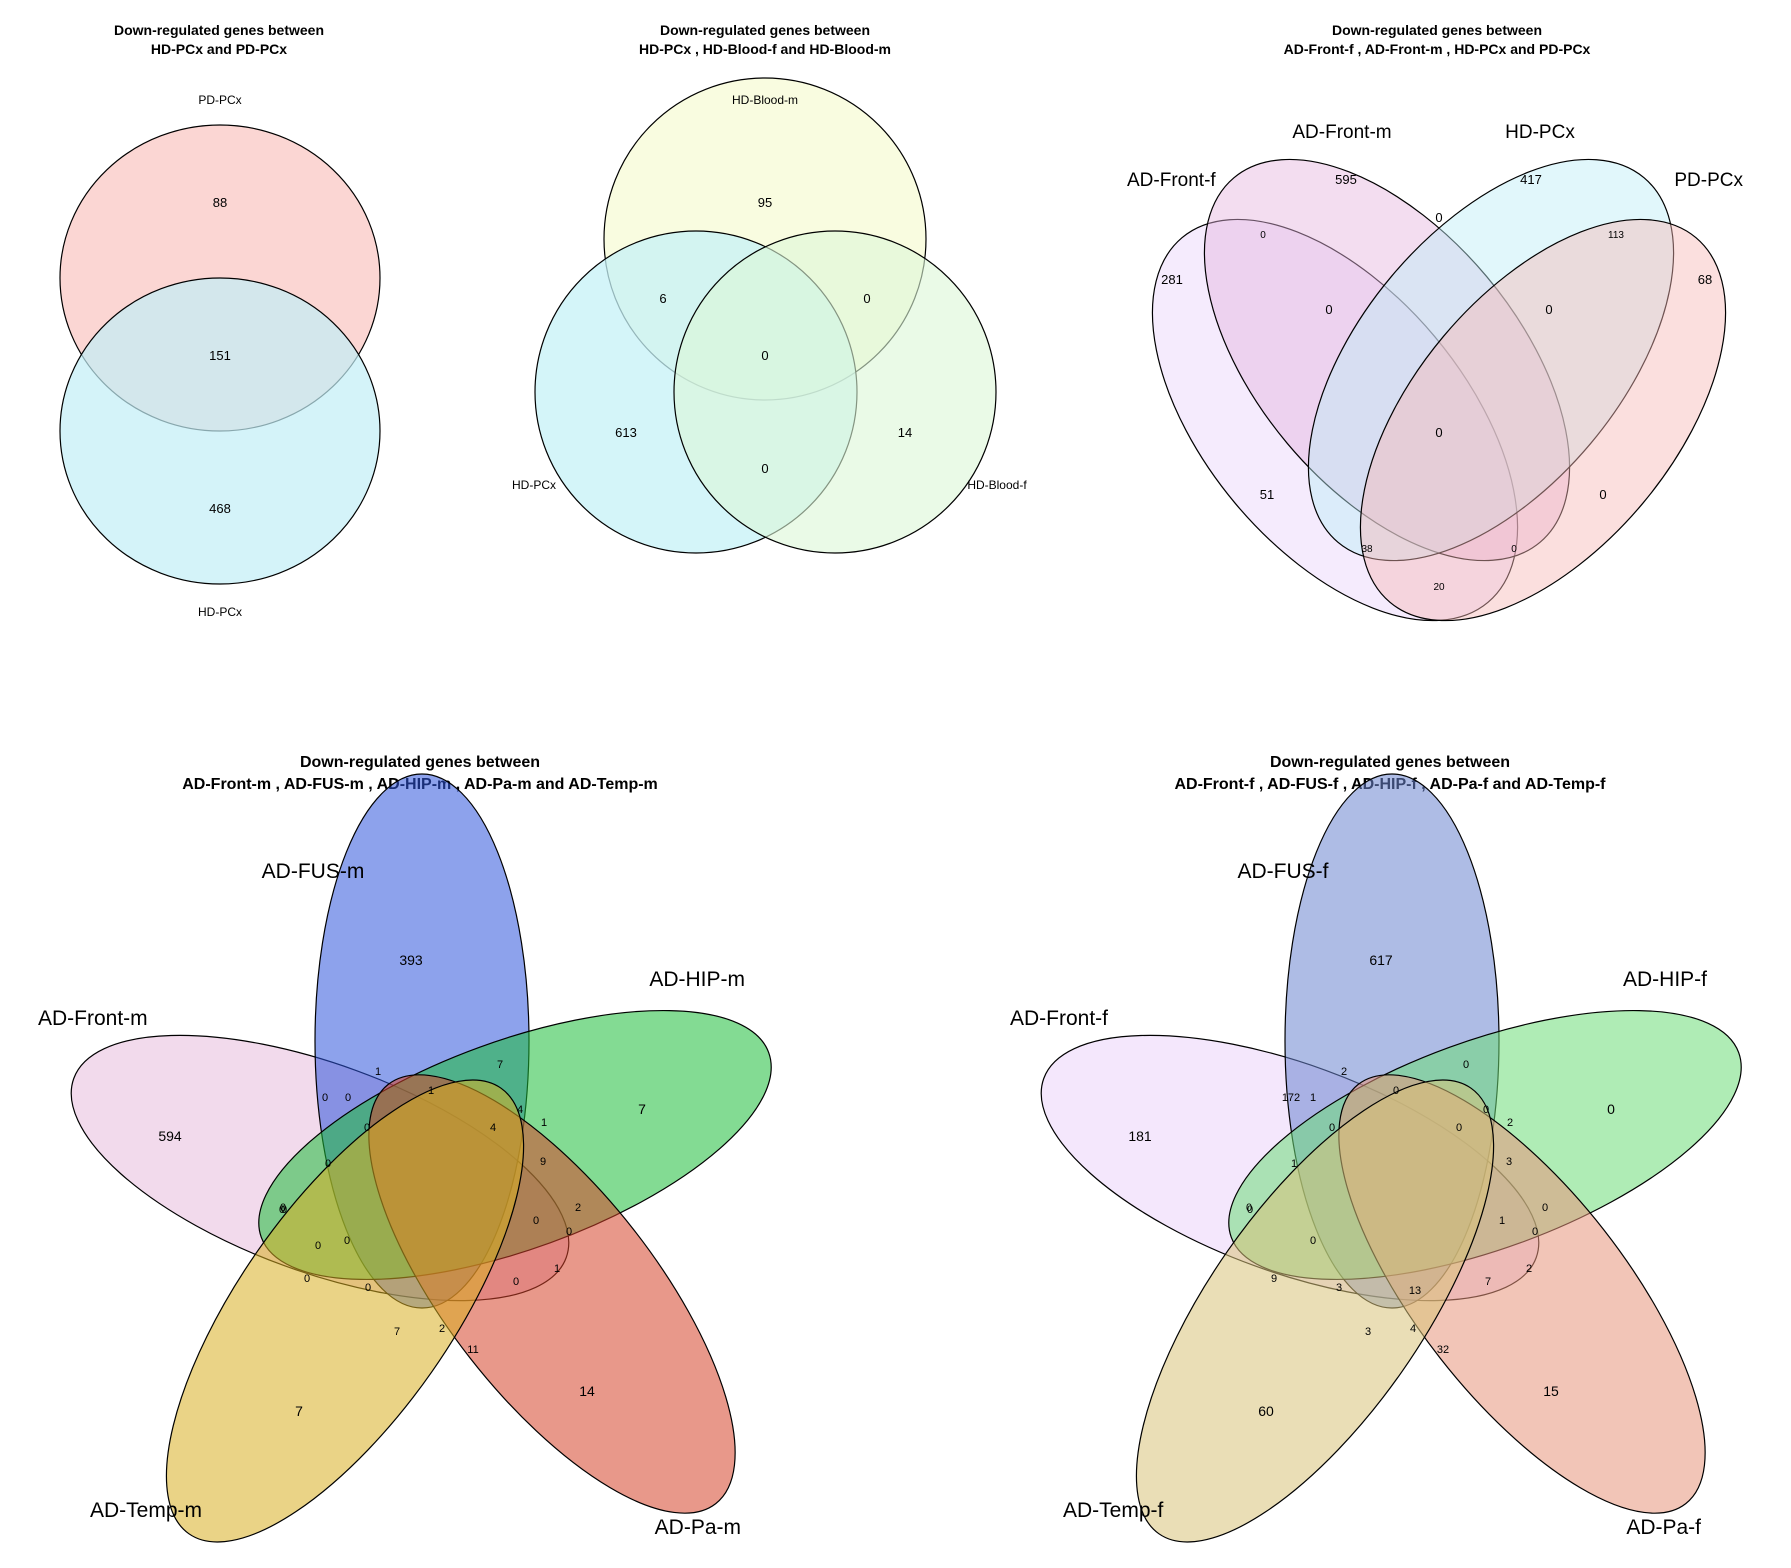 The height and width of the screenshot is (1568, 1791). I want to click on diagram-title-line2: HD-PCx and PD-PCx, so click(219, 49).